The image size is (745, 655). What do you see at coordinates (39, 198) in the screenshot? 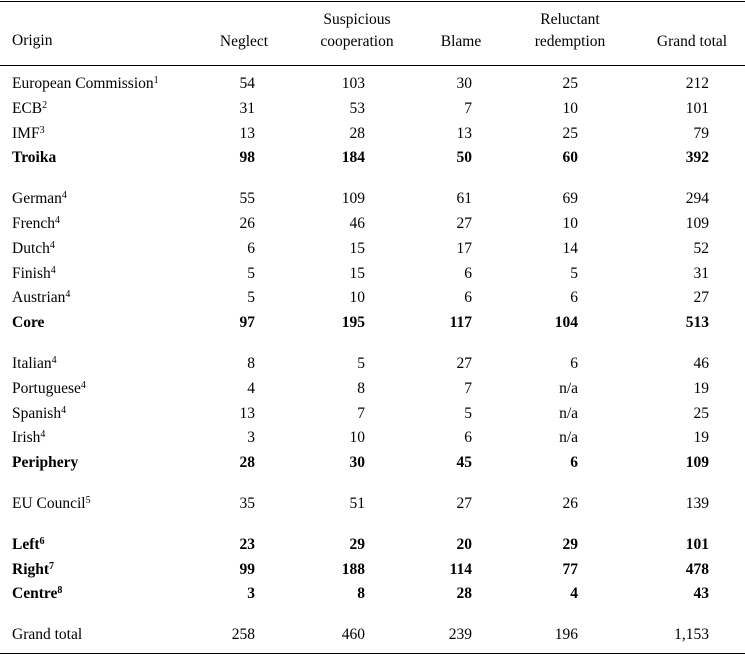
I see `row-label: German4` at bounding box center [39, 198].